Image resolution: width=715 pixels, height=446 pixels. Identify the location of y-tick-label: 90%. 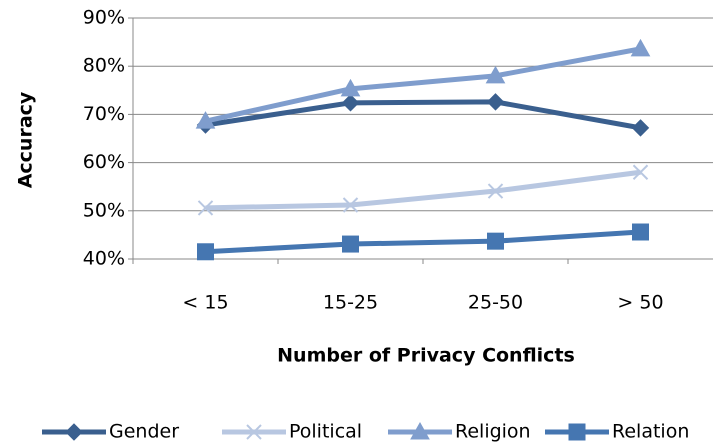
(104, 18).